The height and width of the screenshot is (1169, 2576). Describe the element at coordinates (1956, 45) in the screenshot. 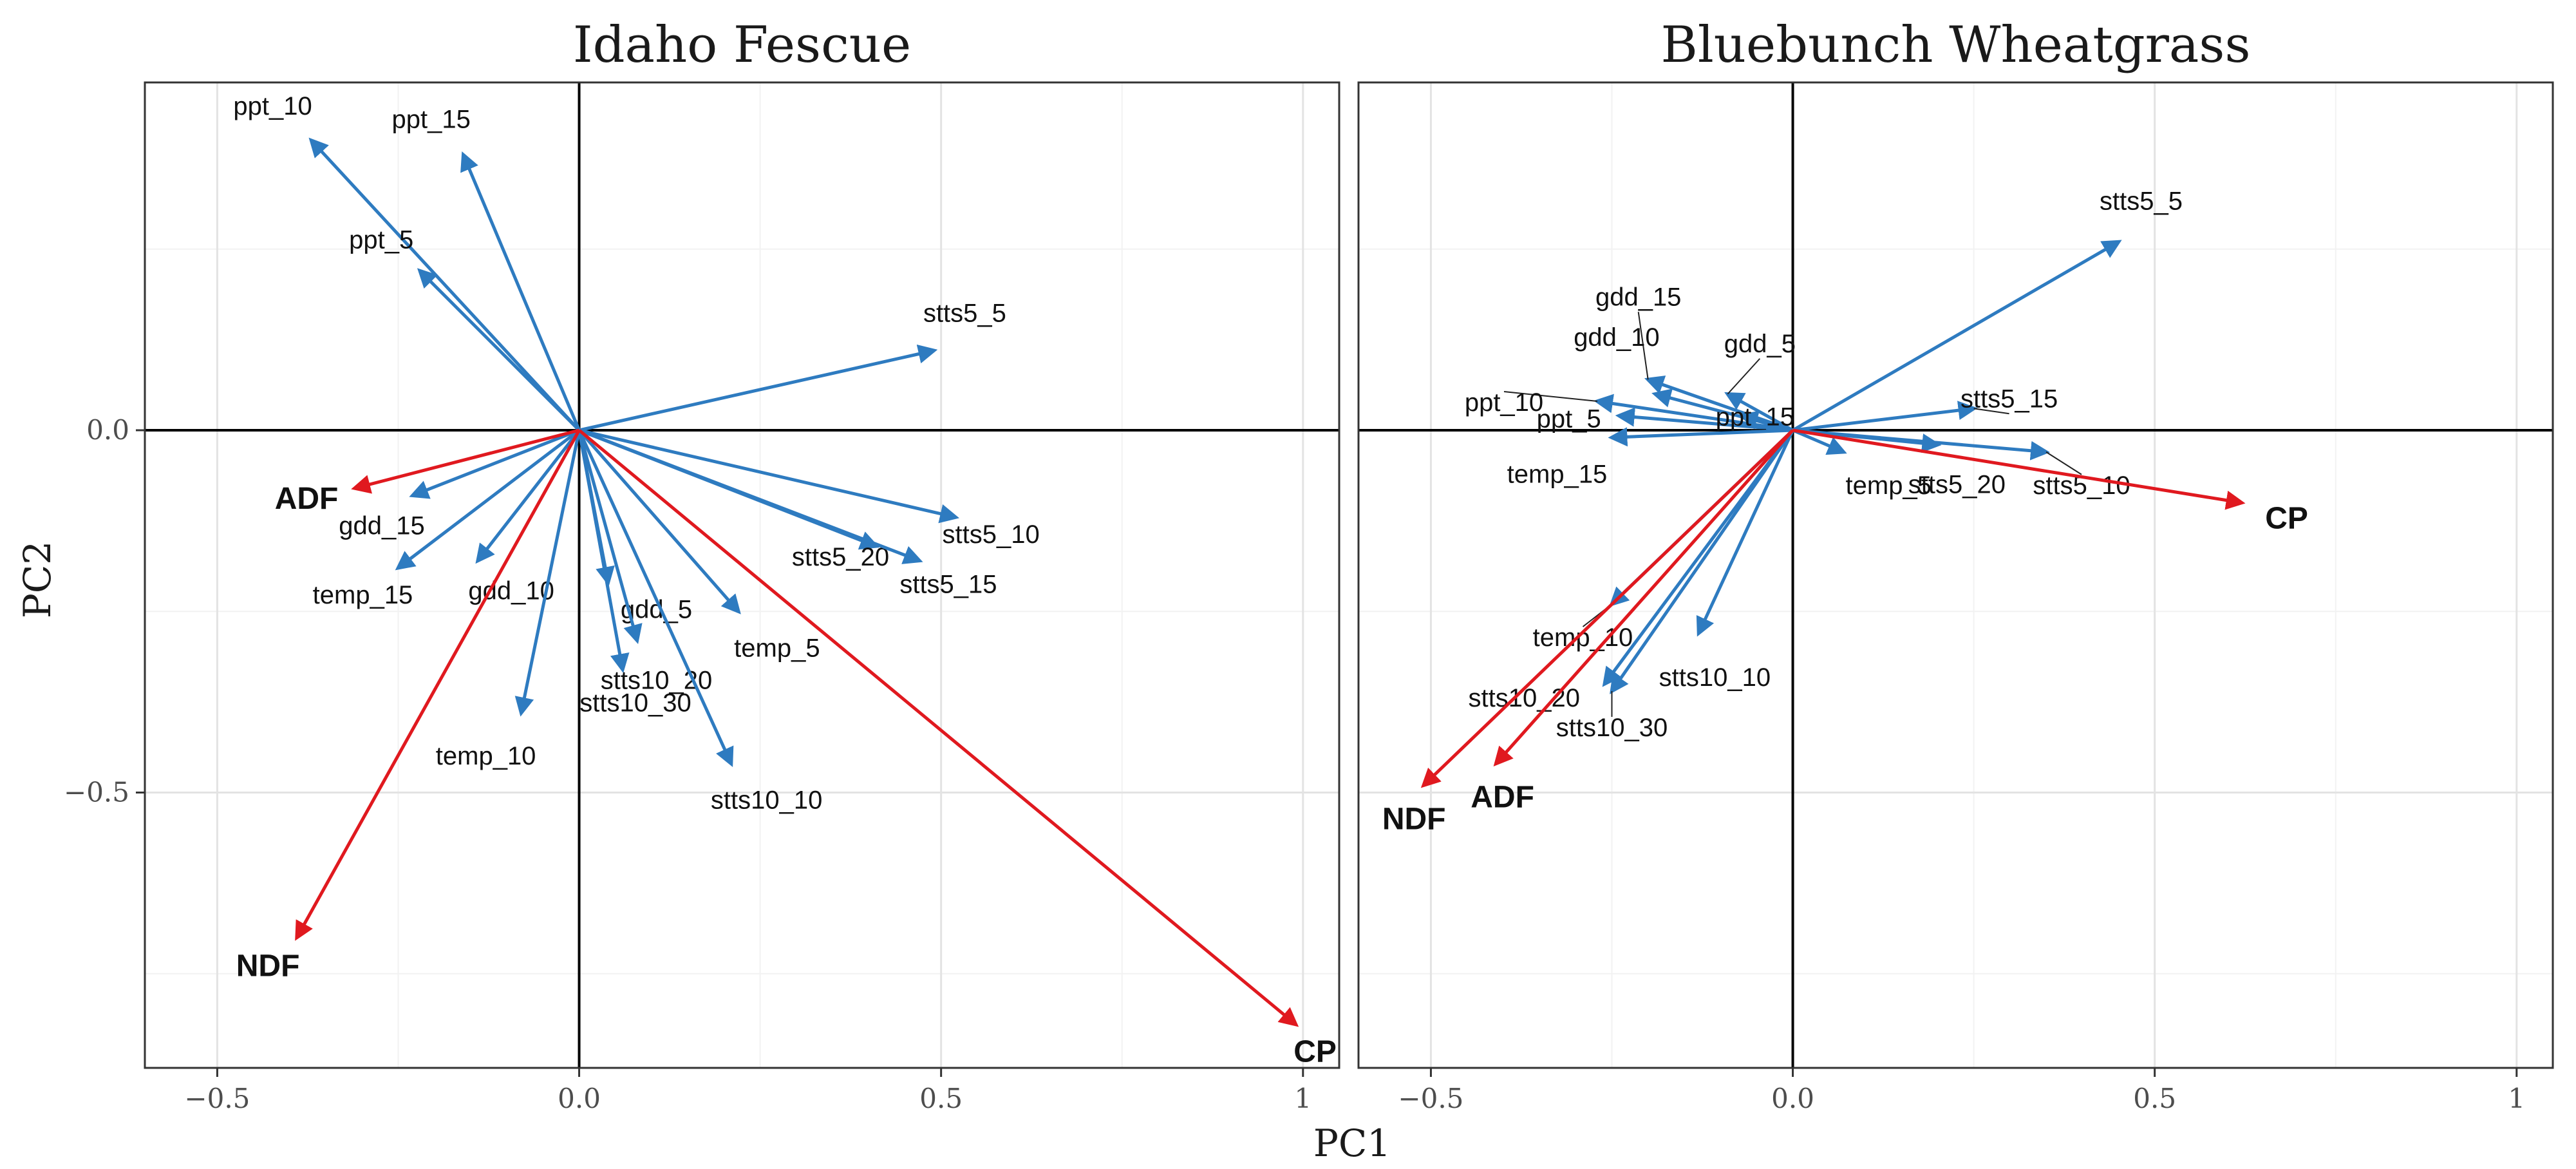

I see `panel-title: Bluebunch Wheatgrass` at that location.